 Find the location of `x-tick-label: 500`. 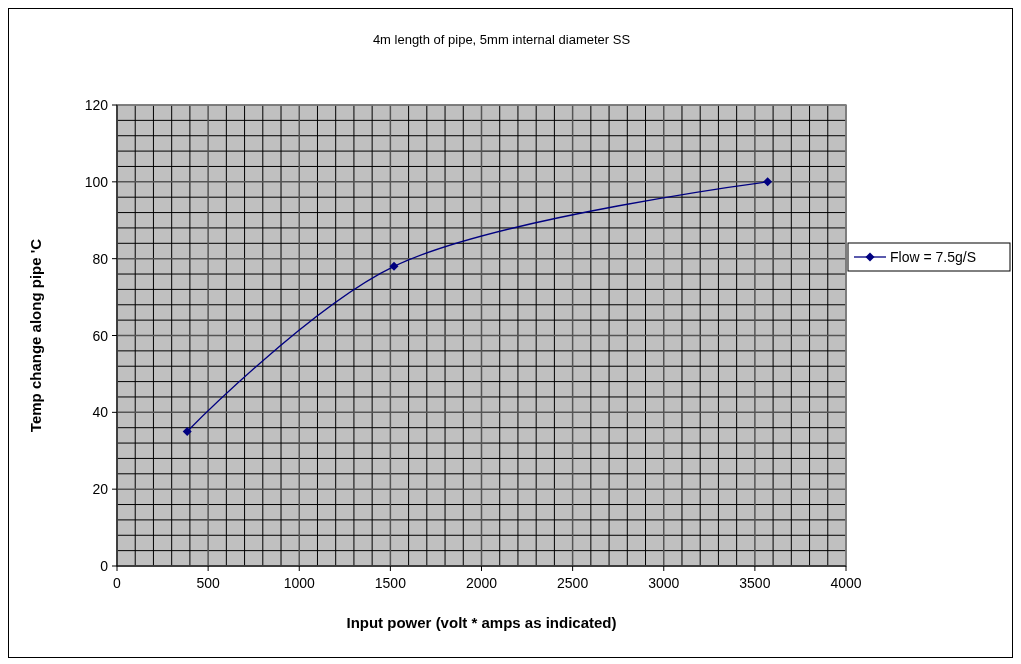

x-tick-label: 500 is located at coordinates (208, 583).